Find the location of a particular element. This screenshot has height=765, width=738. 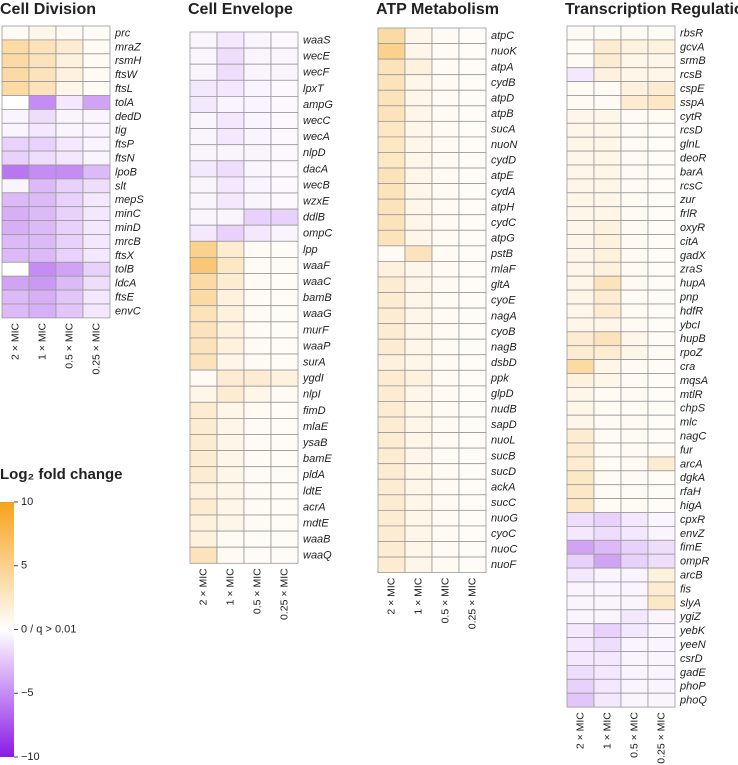

row-label: cyoE is located at coordinates (503, 301).